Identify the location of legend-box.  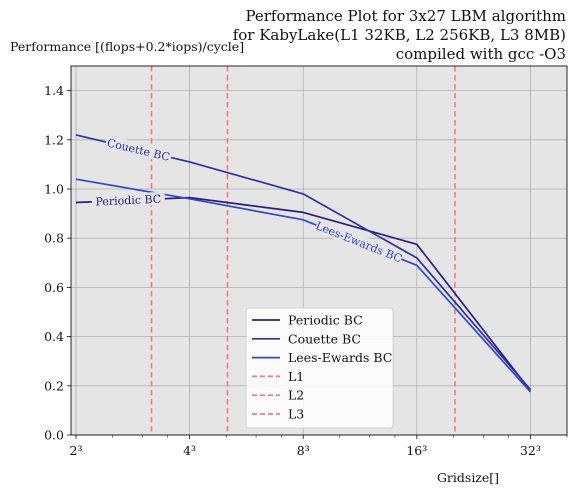
(319, 368).